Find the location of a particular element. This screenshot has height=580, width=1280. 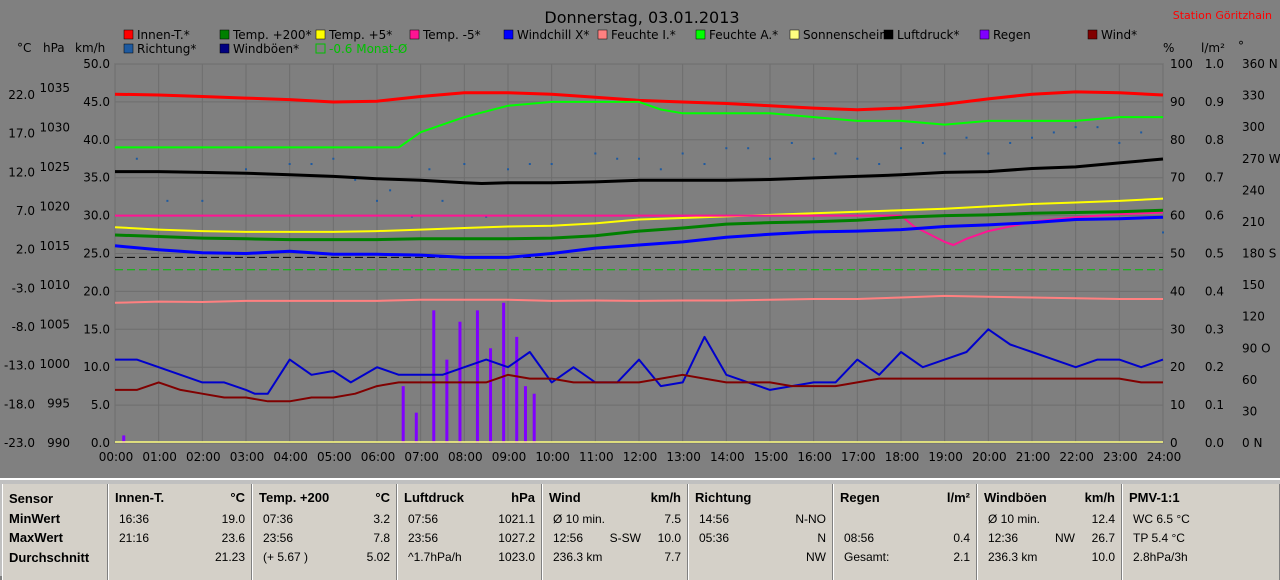

panel-cell-label: 07:56 is located at coordinates (423, 519).